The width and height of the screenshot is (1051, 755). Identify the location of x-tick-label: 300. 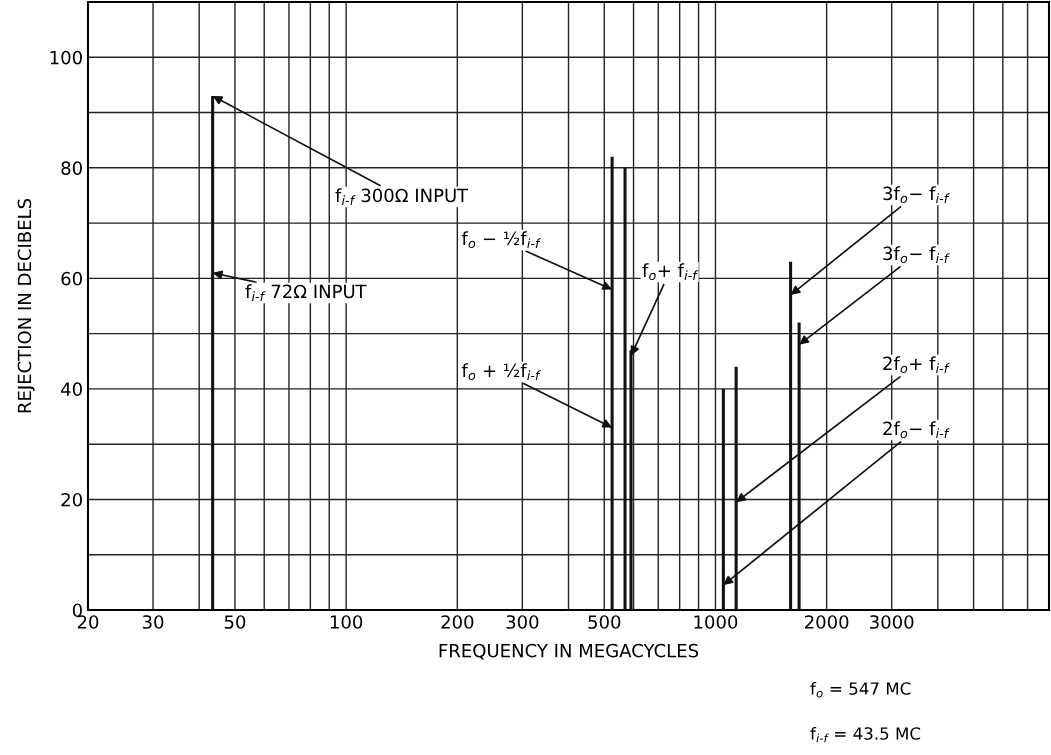
(522, 622).